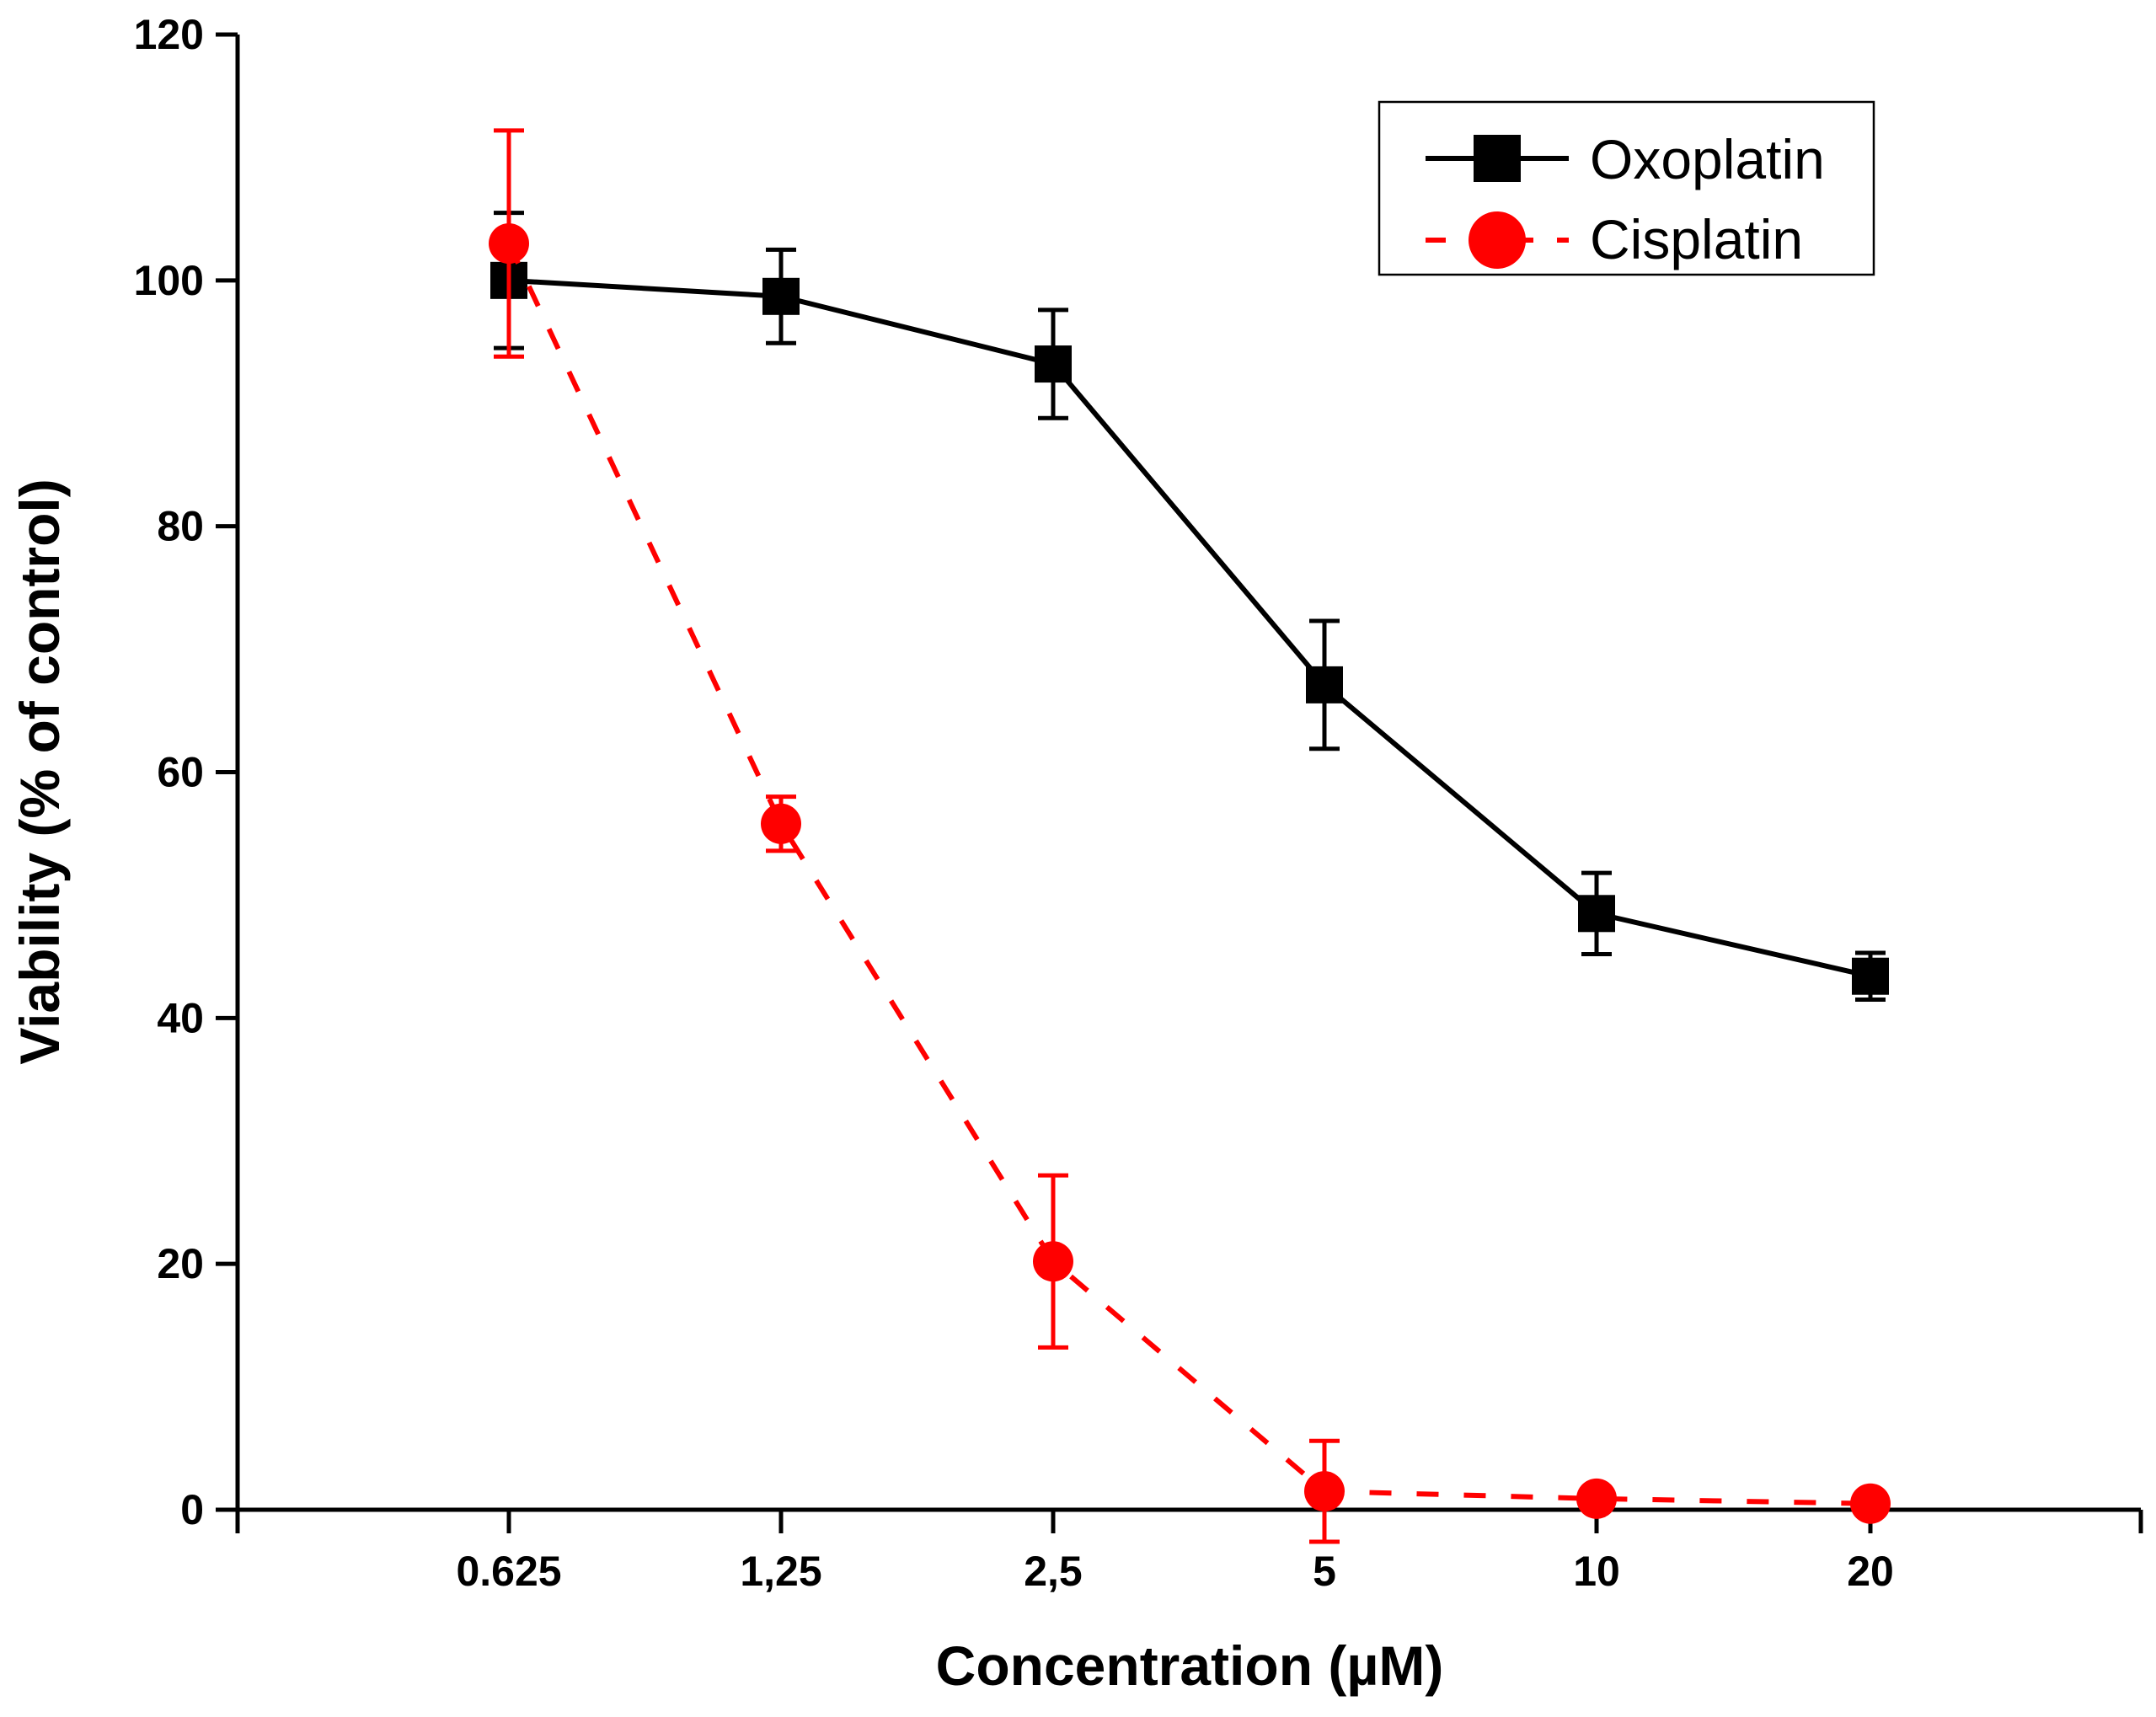 This screenshot has width=2156, height=1717. I want to click on legend: Oxoplatin Cisplatin, so click(1626, 188).